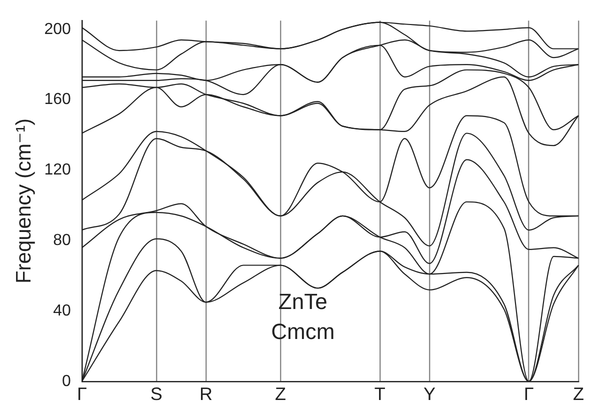 The width and height of the screenshot is (595, 417). I want to click on y-tick-label: 160, so click(57, 99).